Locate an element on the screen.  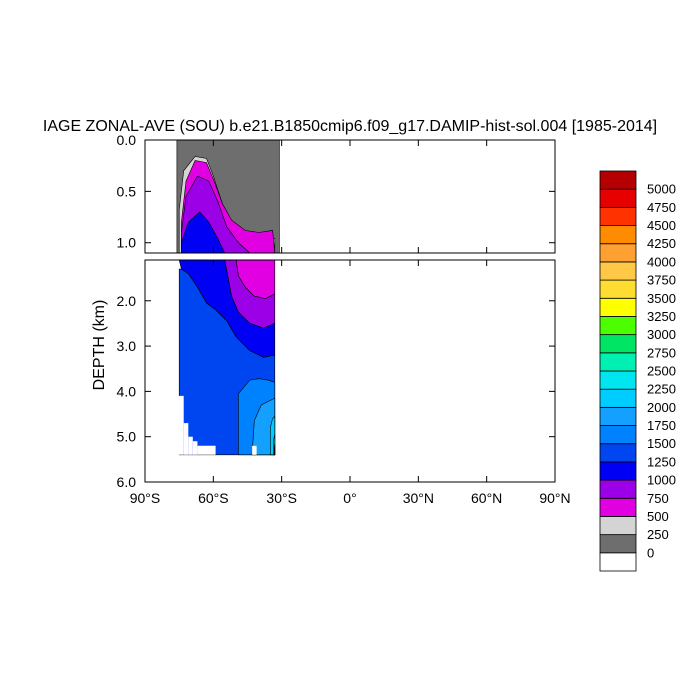
colorbar-label: 3750 is located at coordinates (661, 280).